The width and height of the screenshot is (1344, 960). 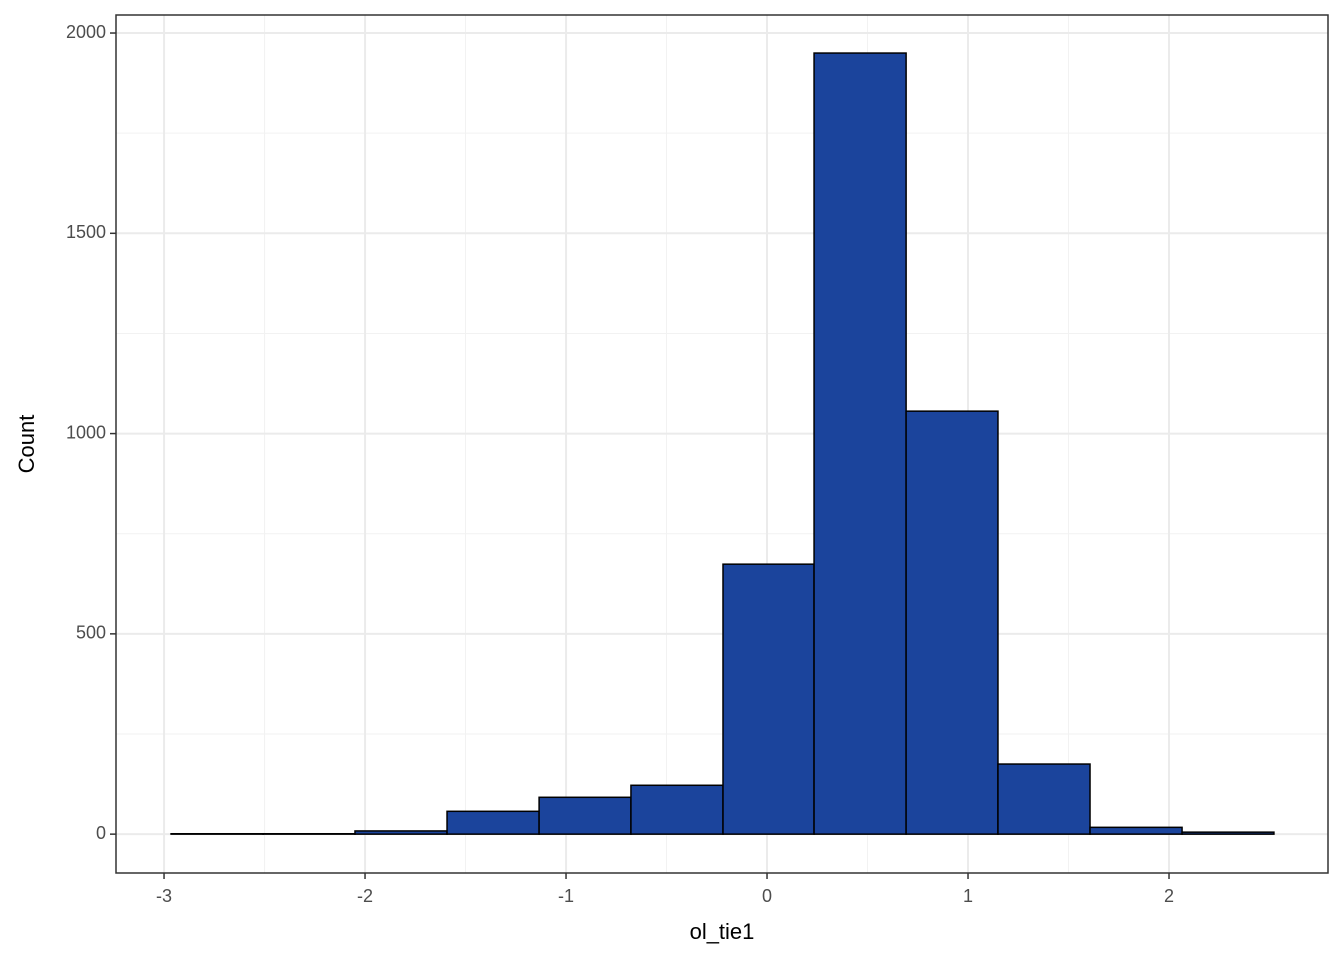 What do you see at coordinates (767, 896) in the screenshot?
I see `x-tick-label: 0` at bounding box center [767, 896].